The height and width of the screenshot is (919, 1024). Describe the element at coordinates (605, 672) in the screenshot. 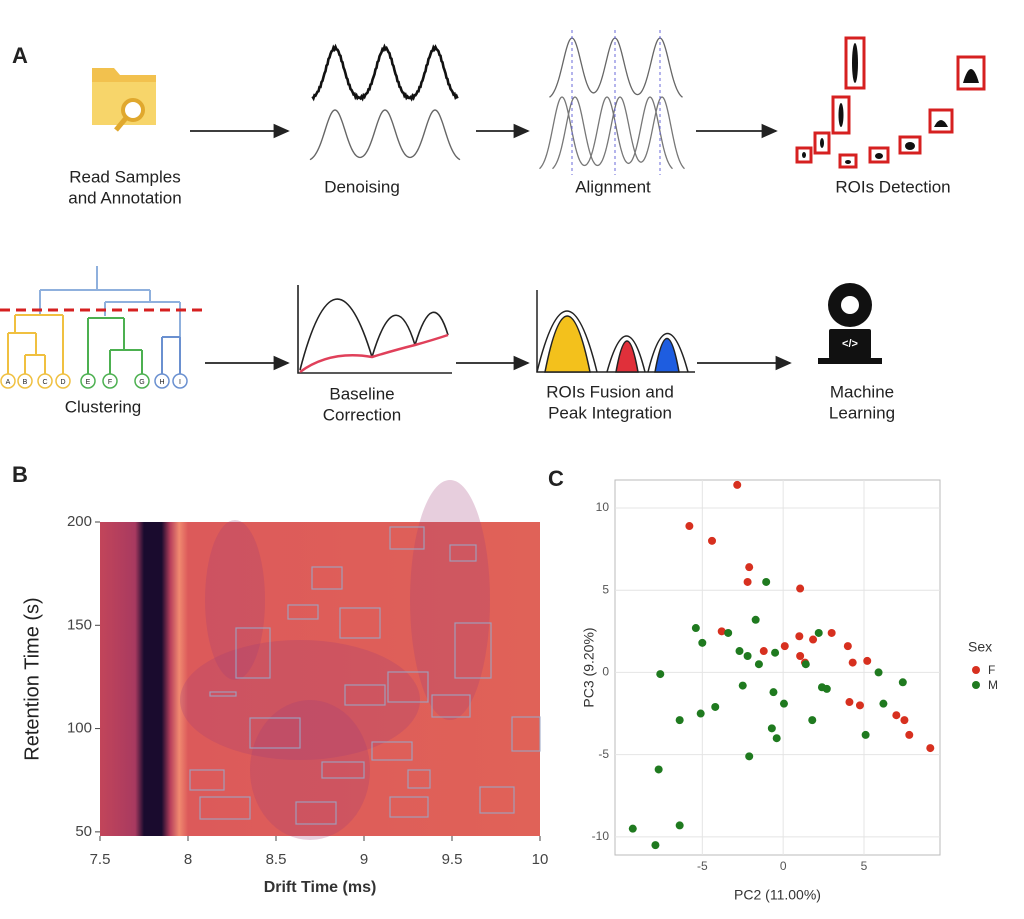

I see `y-tick-label: 0` at that location.